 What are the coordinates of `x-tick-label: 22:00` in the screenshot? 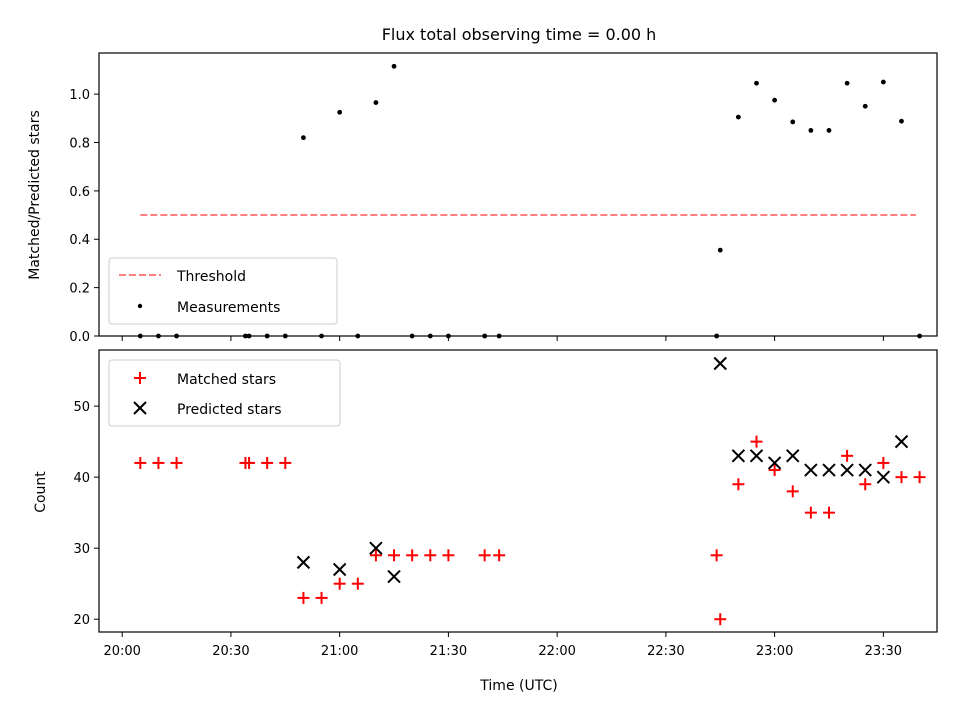 It's located at (556, 651).